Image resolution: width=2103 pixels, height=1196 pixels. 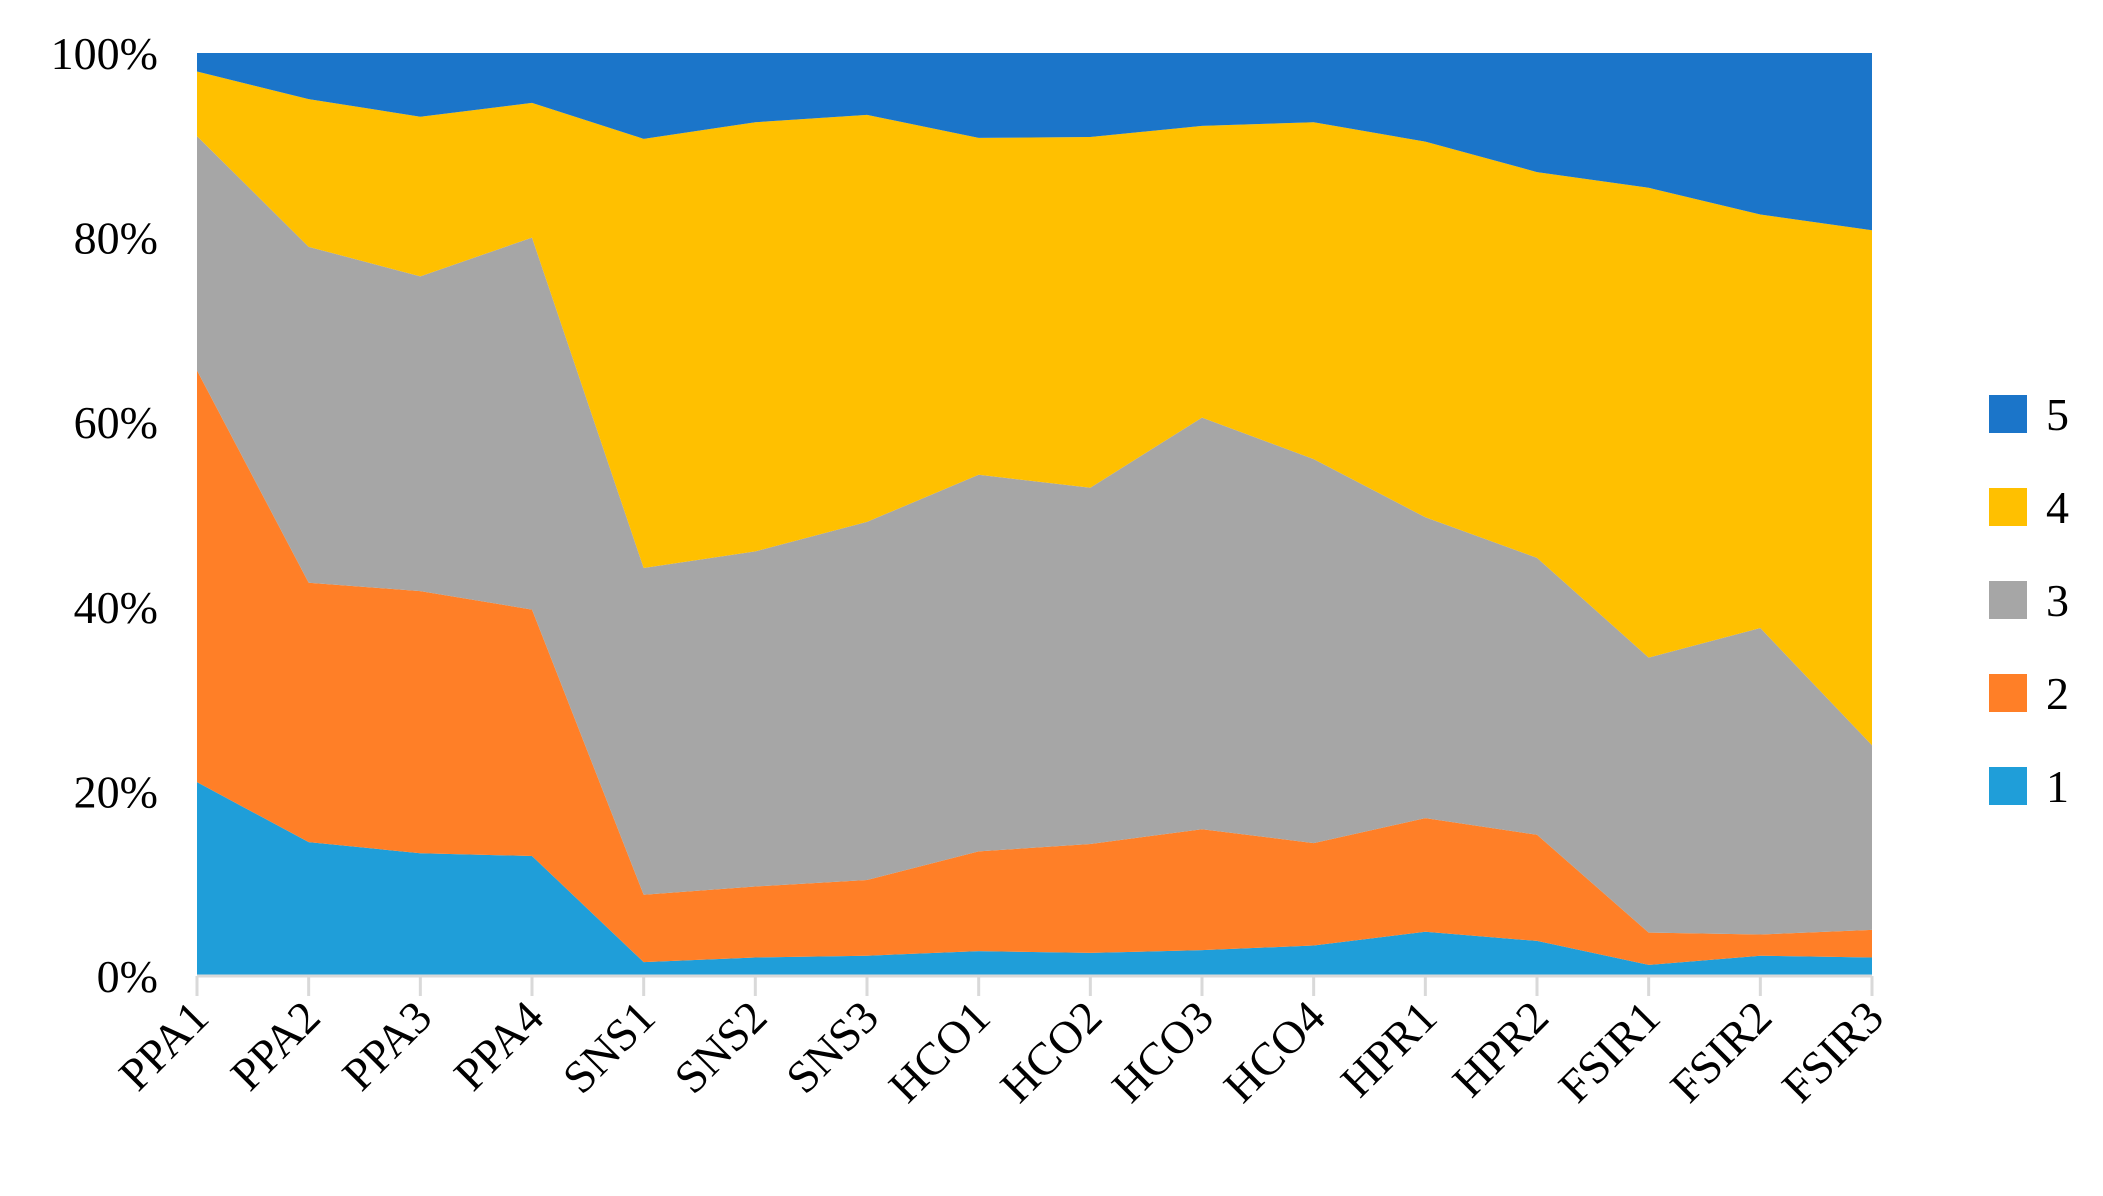 What do you see at coordinates (832, 1047) in the screenshot?
I see `x-tick-label: SNS3` at bounding box center [832, 1047].